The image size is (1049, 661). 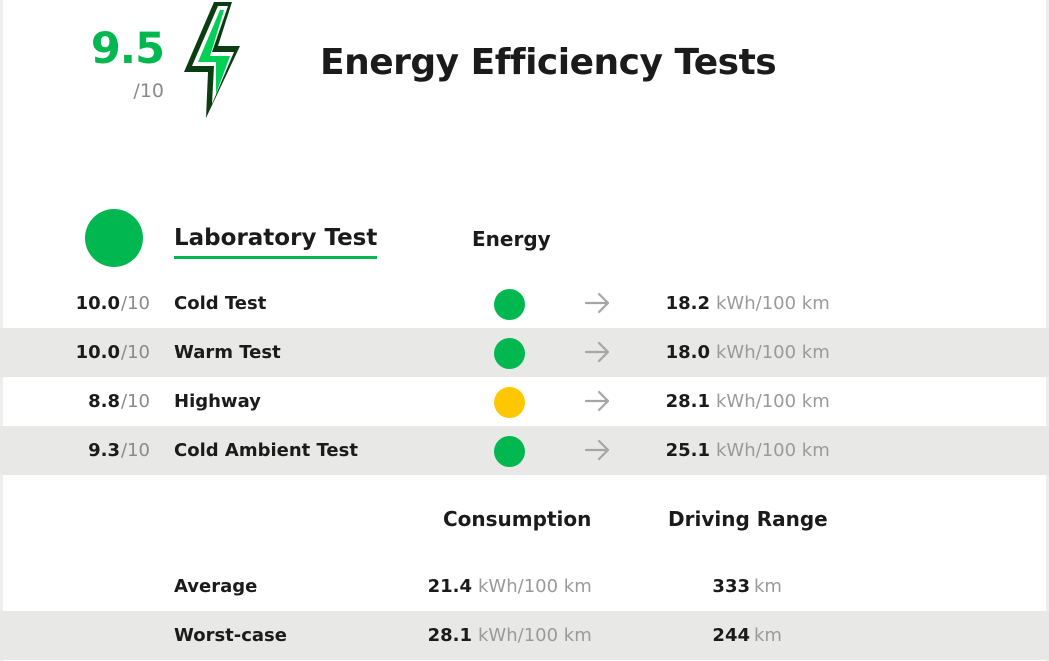 I want to click on energy-column-header: Energy, so click(x=511, y=239).